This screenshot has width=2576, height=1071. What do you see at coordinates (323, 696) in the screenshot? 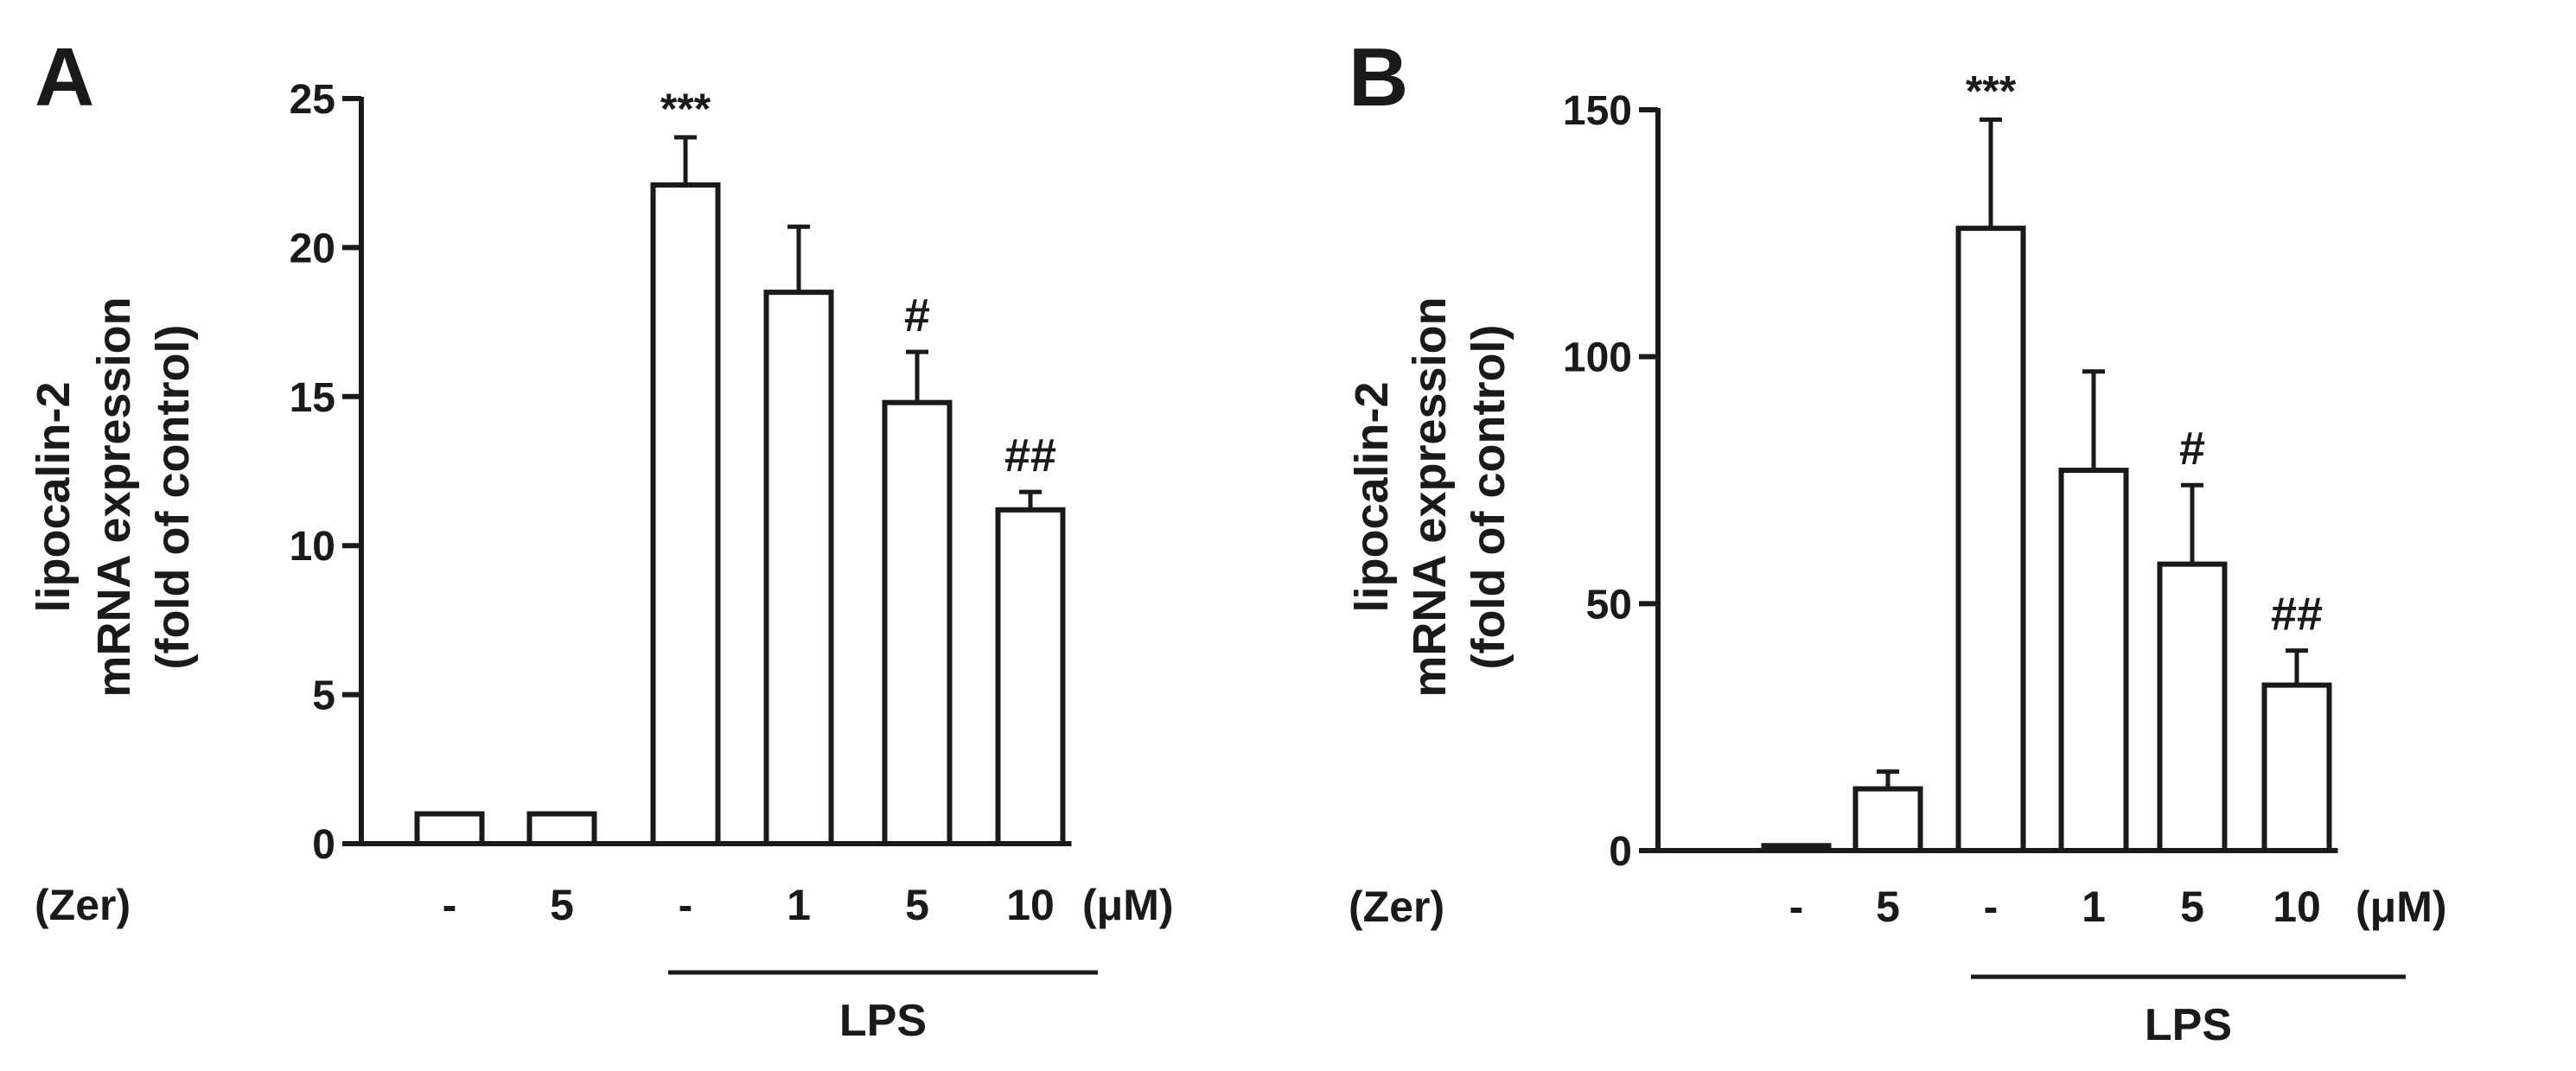
I see `y-tick-label: 5` at bounding box center [323, 696].